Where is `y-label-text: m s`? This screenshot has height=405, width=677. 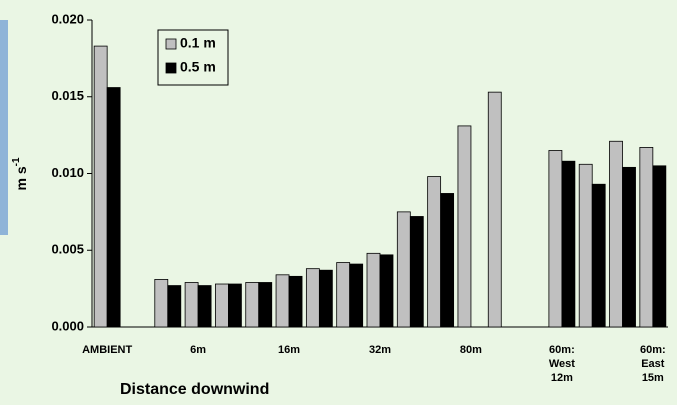
y-label-text: m s is located at coordinates (21, 178).